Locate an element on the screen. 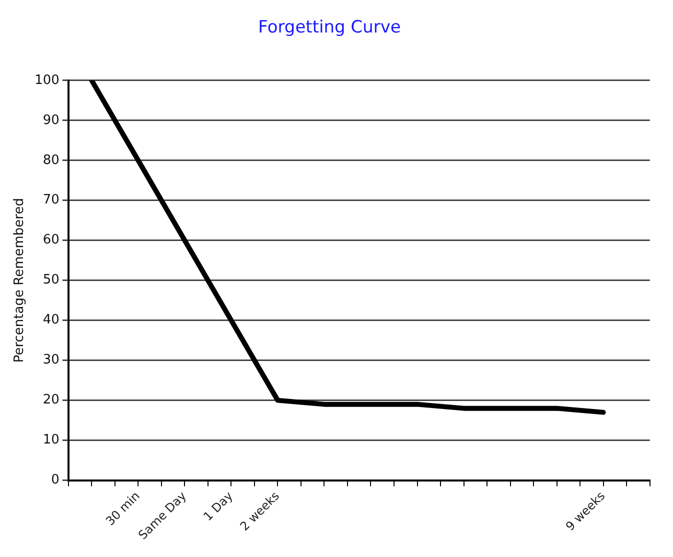 The image size is (673, 557). y-tick-label: 10 is located at coordinates (51, 440).